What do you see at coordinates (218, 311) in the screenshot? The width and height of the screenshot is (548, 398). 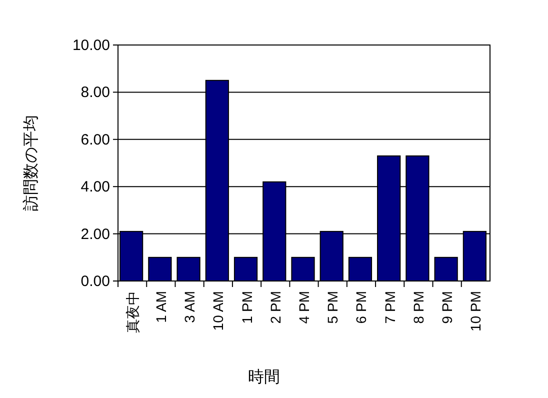 I see `x-tick-label: 10 AM` at bounding box center [218, 311].